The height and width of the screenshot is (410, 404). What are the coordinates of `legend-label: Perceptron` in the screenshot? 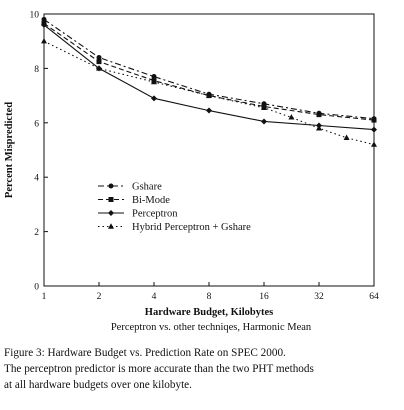 It's located at (155, 214).